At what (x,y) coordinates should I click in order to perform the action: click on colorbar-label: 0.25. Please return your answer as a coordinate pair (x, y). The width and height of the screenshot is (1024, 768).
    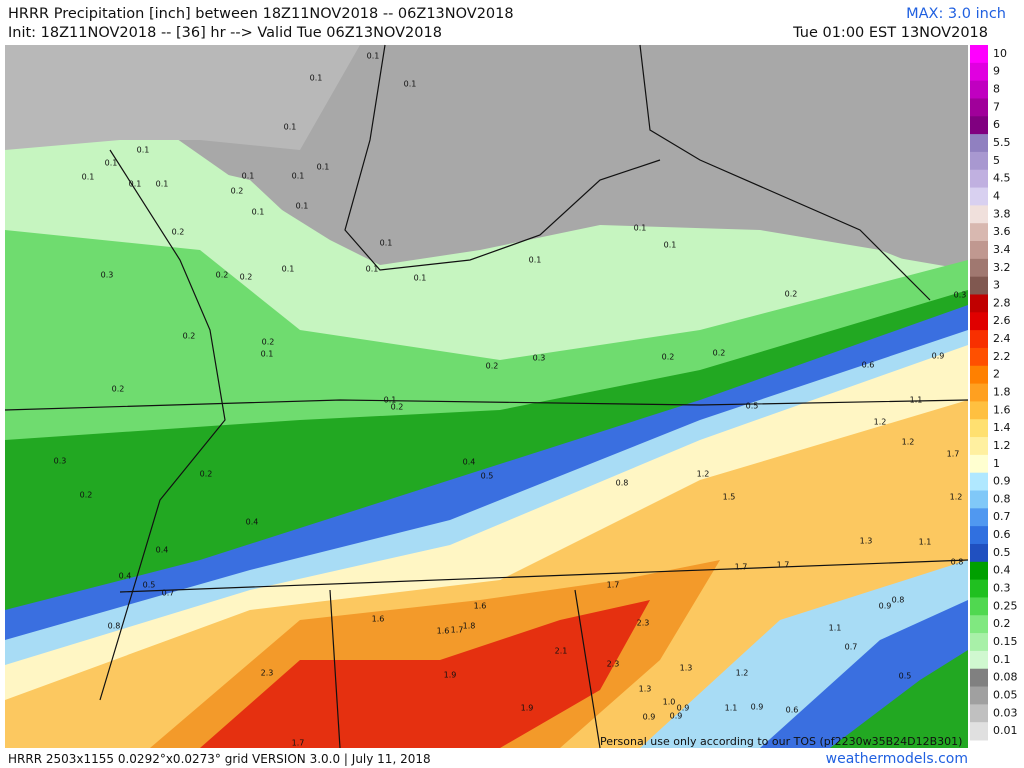
    Looking at the image, I should click on (1005, 605).